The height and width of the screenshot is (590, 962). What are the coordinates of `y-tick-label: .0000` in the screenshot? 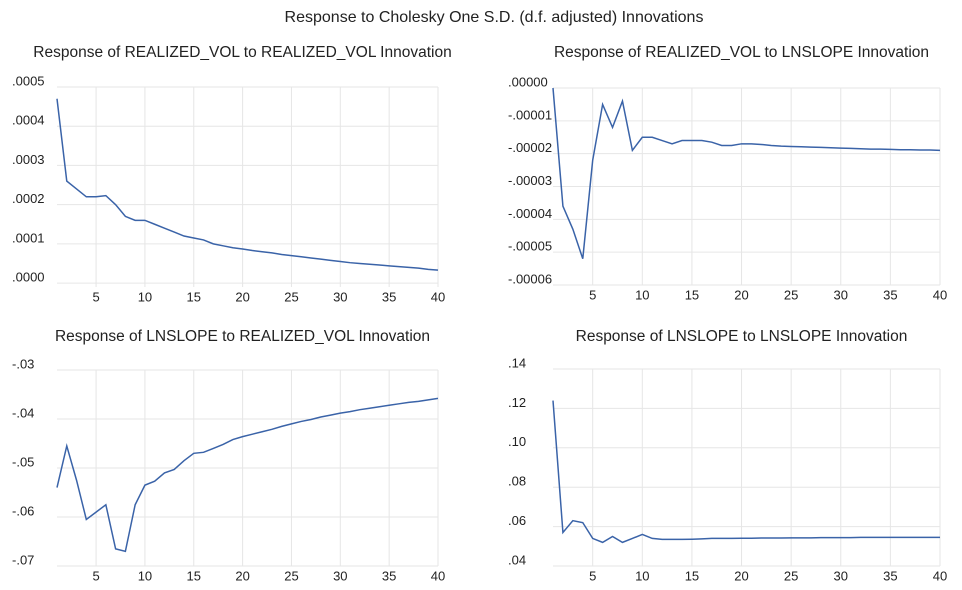 It's located at (28, 277).